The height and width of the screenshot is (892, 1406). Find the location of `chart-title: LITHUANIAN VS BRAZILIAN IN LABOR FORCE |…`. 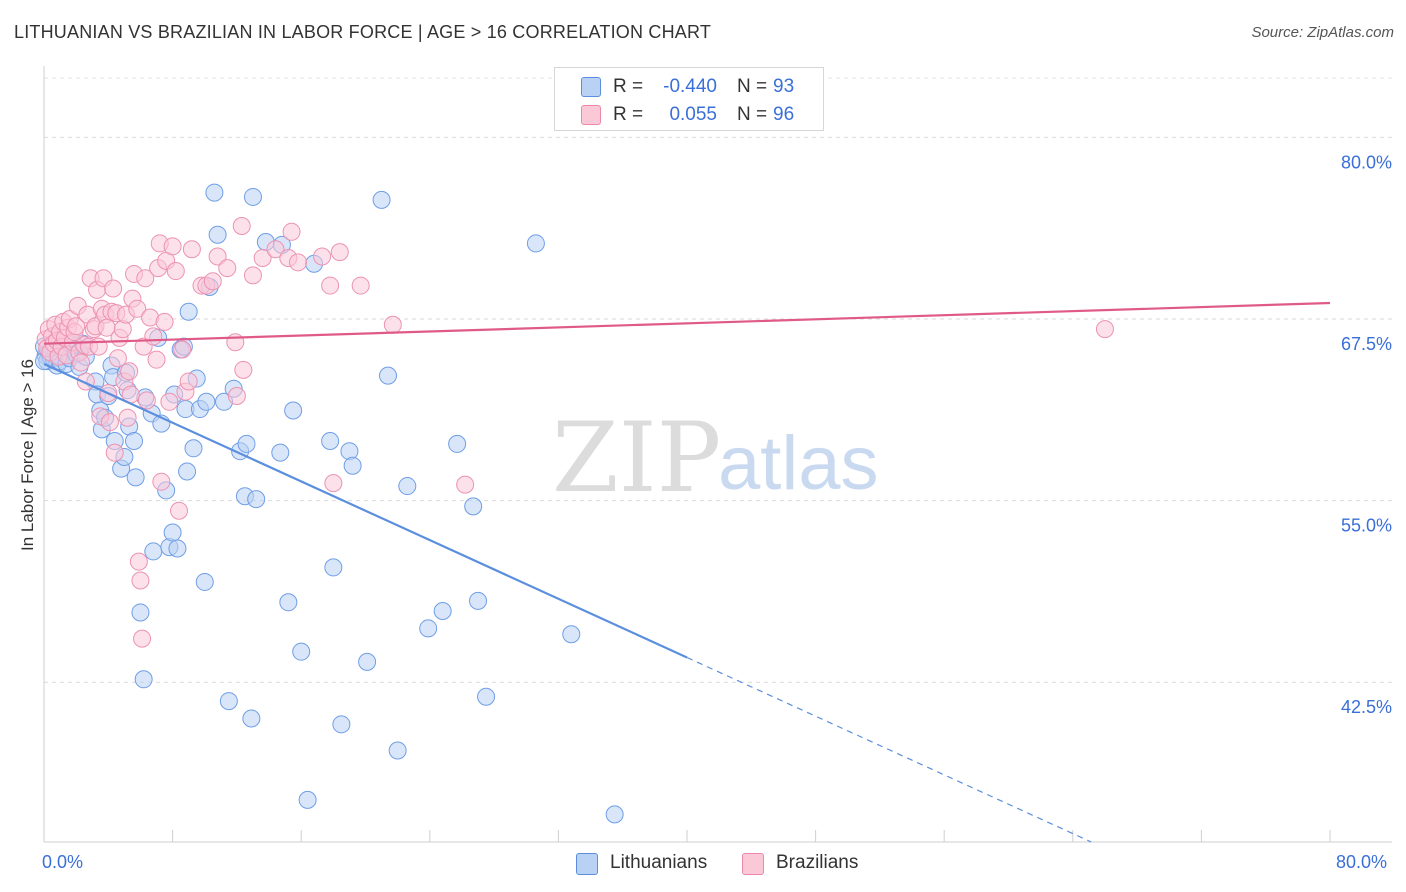

chart-title: LITHUANIAN VS BRAZILIAN IN LABOR FORCE |… is located at coordinates (363, 32).